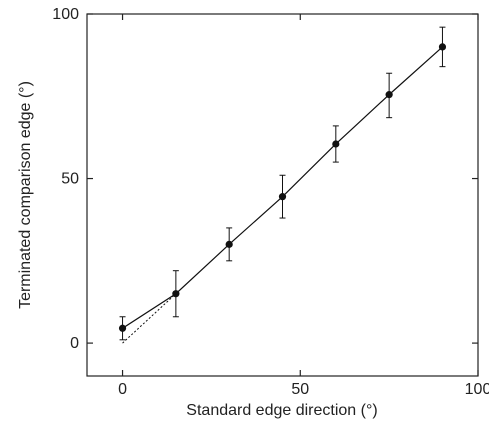  What do you see at coordinates (477, 389) in the screenshot?
I see `x-tick-label: 100` at bounding box center [477, 389].